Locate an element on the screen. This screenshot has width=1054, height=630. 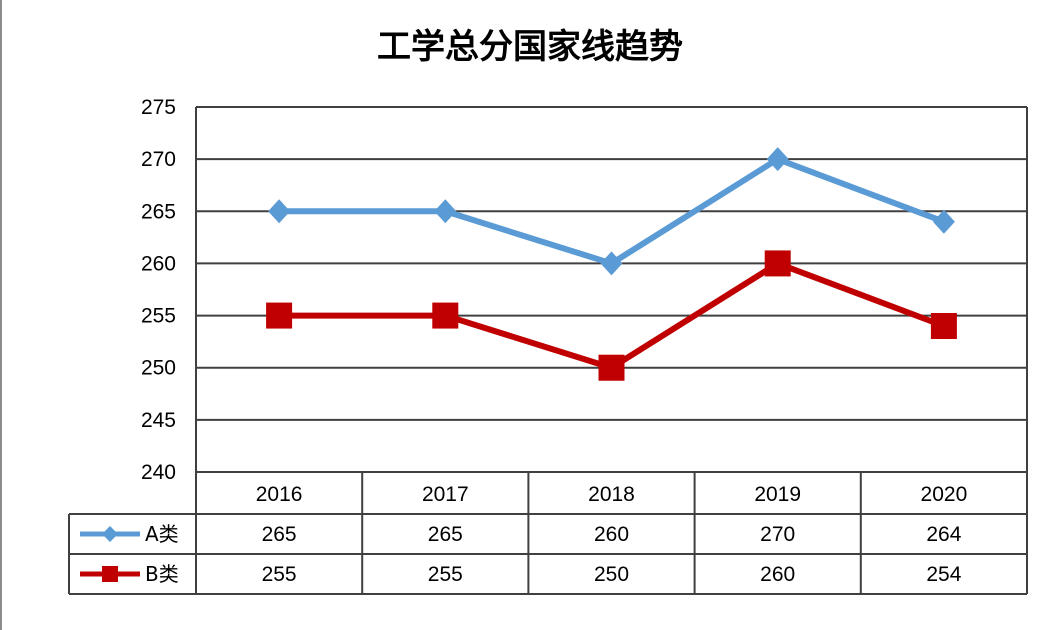
y-tick-label: 240 is located at coordinates (158, 472).